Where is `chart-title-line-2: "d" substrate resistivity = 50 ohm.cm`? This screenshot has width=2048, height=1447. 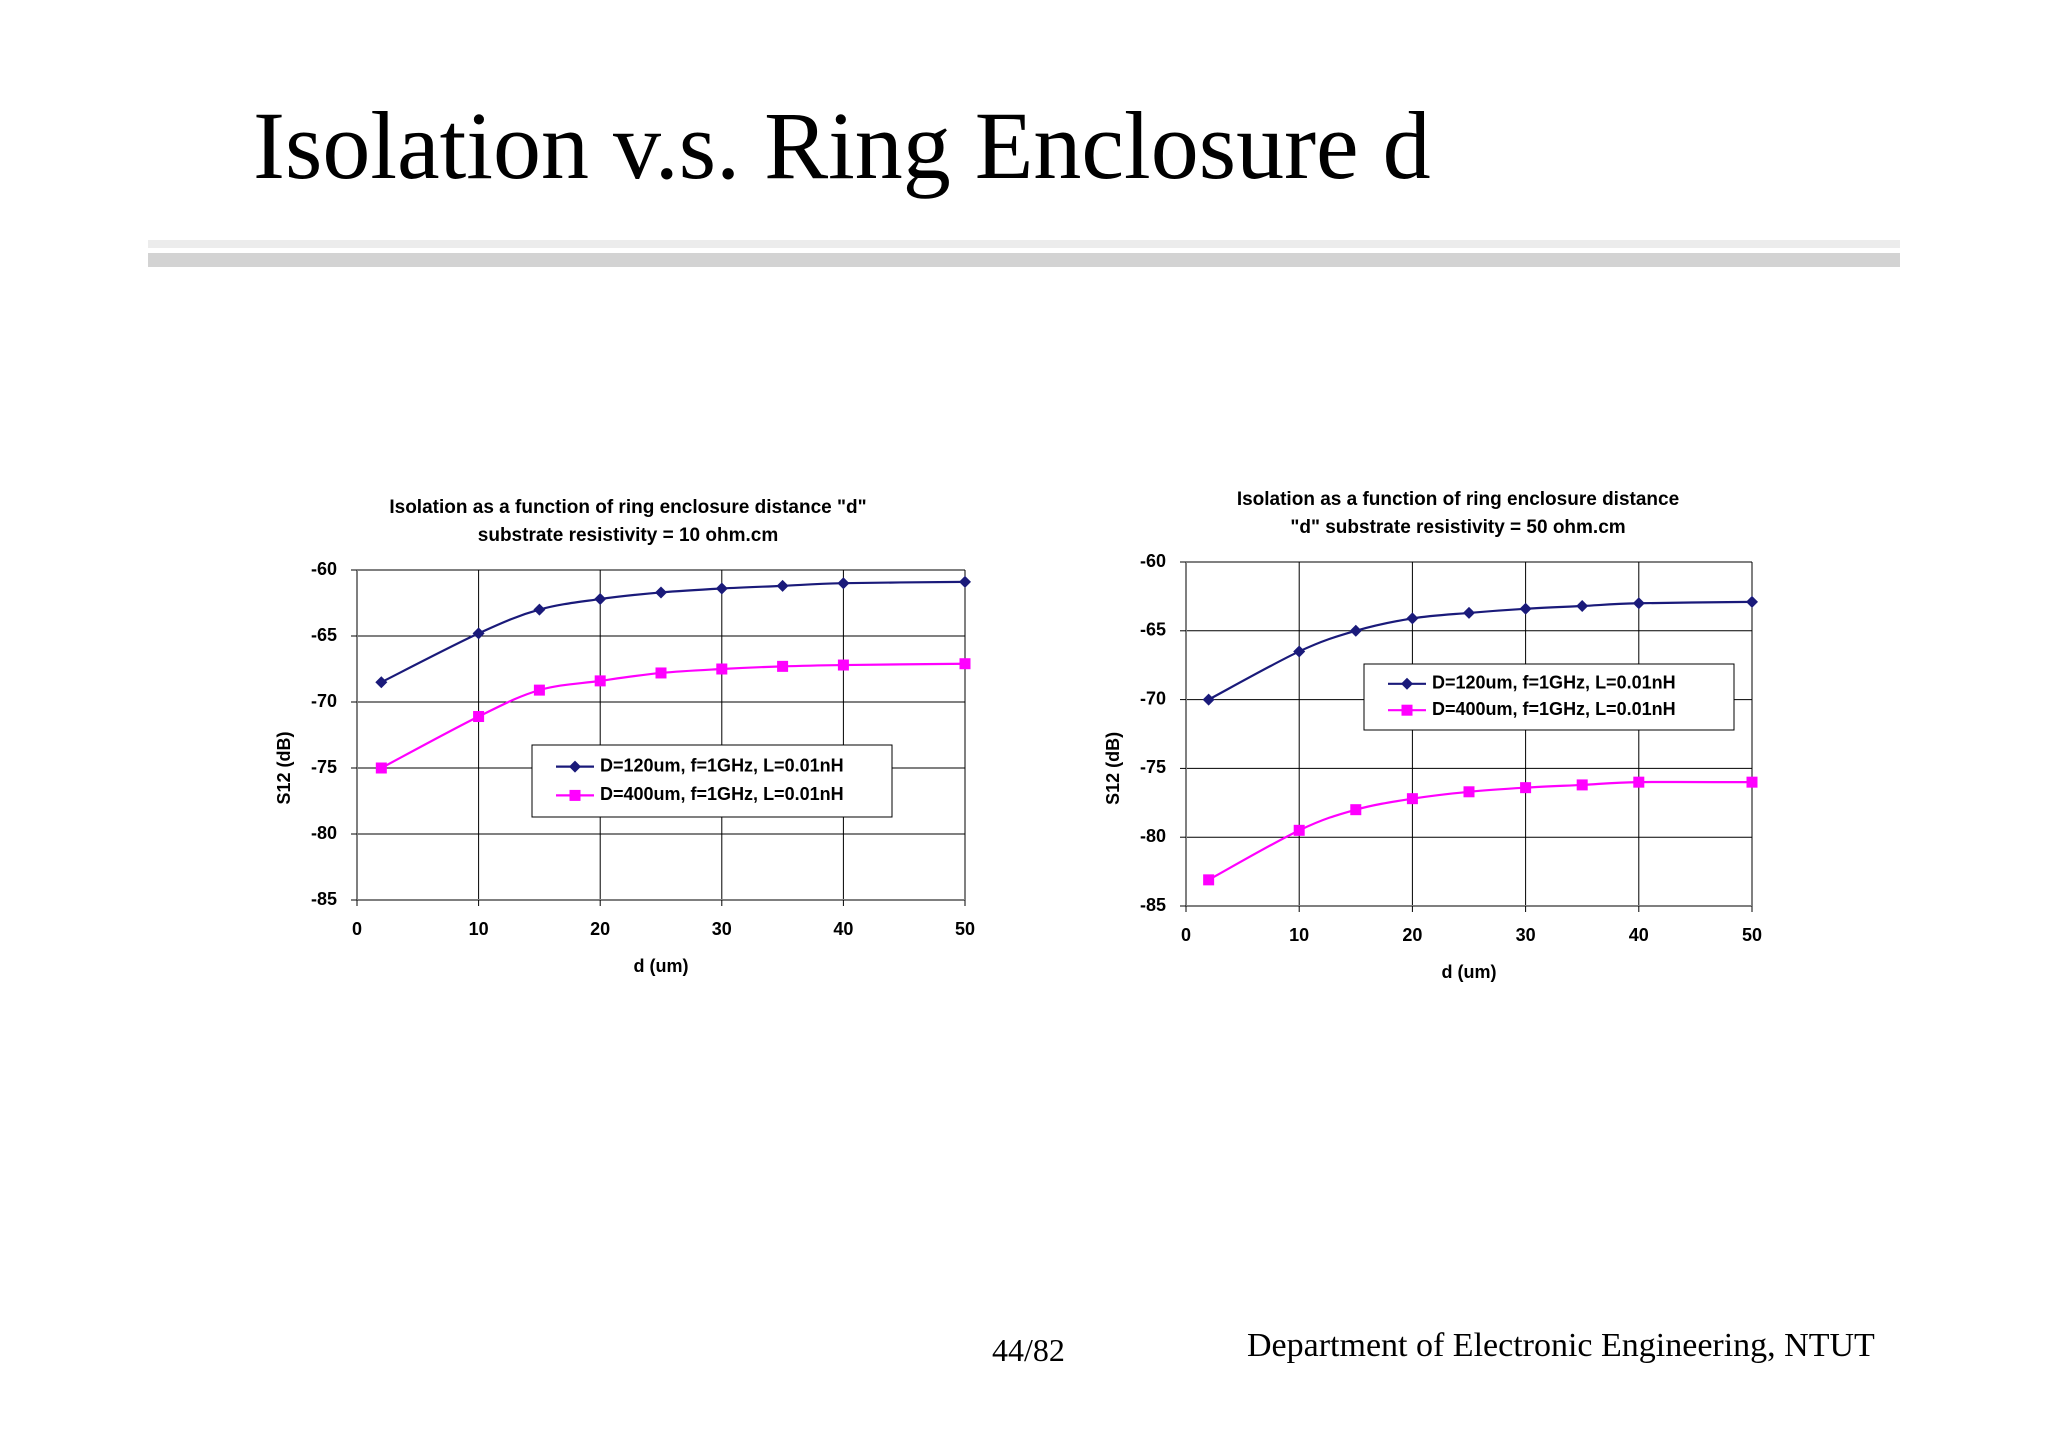 chart-title-line-2: "d" substrate resistivity = 50 ohm.cm is located at coordinates (1457, 527).